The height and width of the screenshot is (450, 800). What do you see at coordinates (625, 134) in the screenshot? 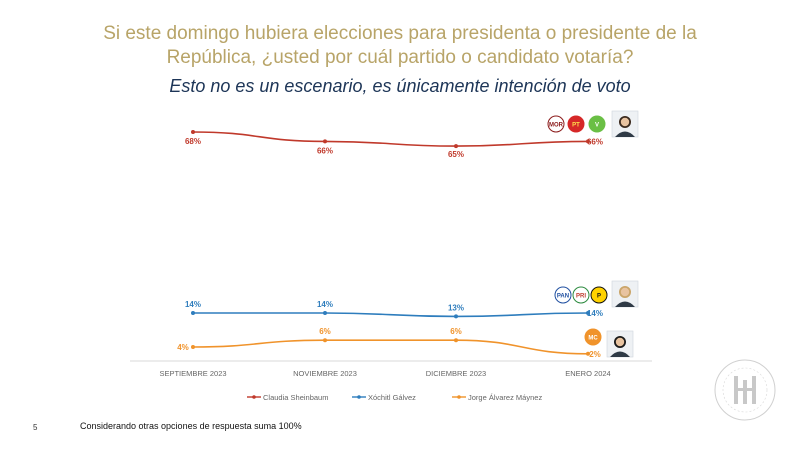
I see `sheinbaum-avatar-body` at bounding box center [625, 134].